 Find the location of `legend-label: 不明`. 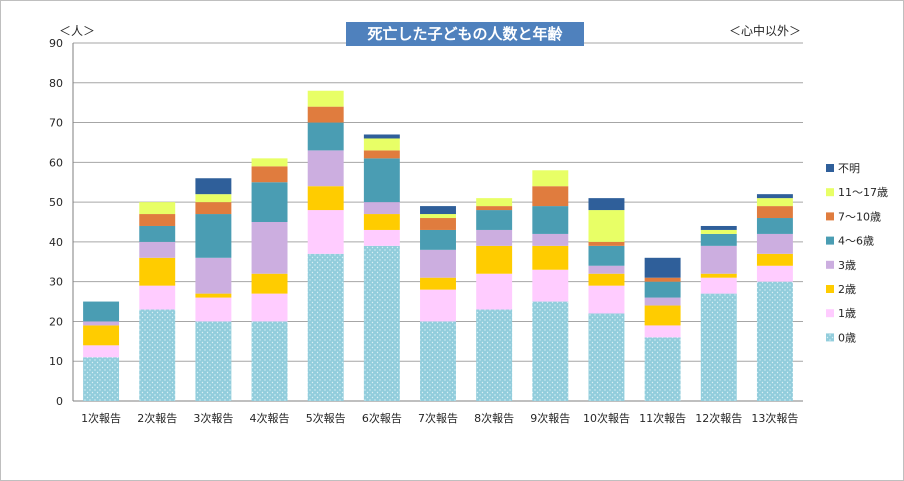

legend-label: 不明 is located at coordinates (849, 168).